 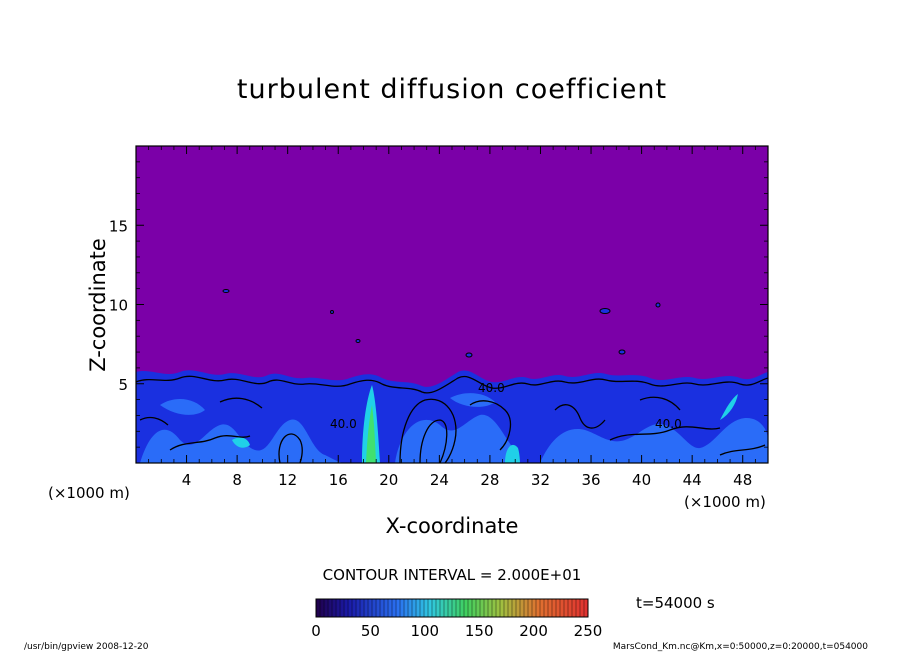 I want to click on colorbar-stripes, so click(x=452, y=608).